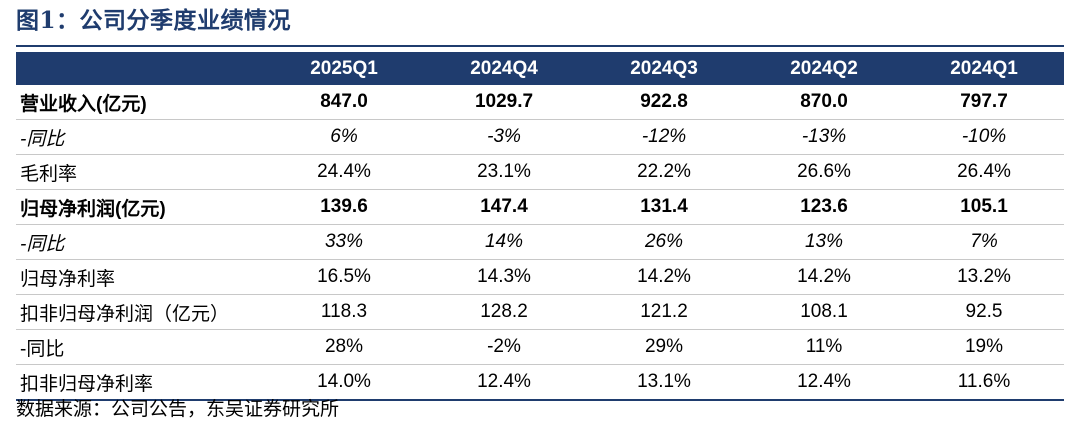  What do you see at coordinates (140, 102) in the screenshot?
I see `row-label: 营业收入(亿元)` at bounding box center [140, 102].